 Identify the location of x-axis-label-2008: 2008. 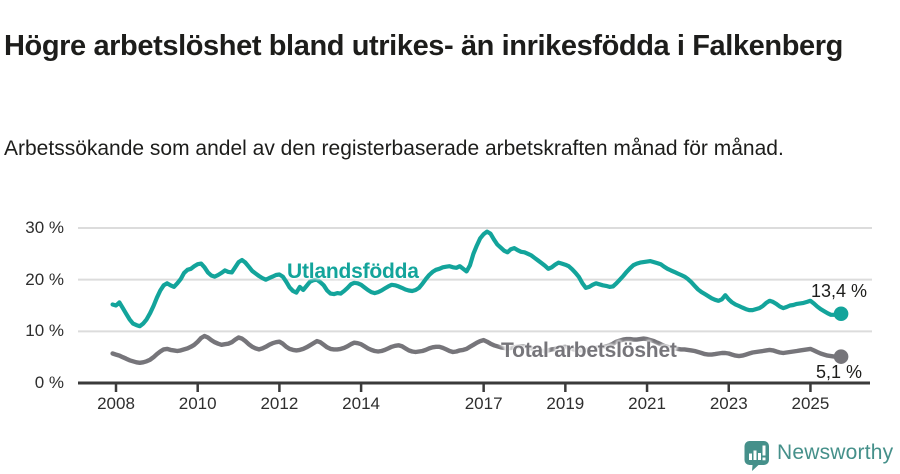
(116, 403).